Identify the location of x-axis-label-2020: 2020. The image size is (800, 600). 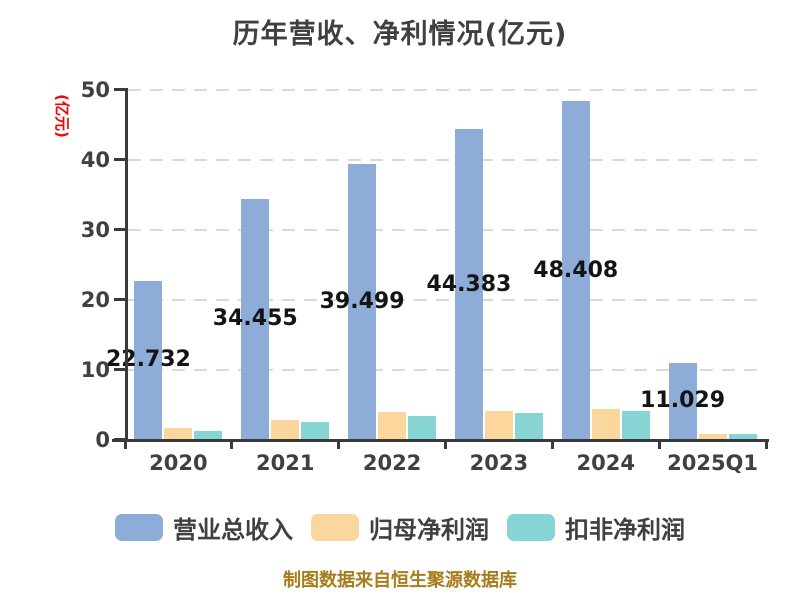
(178, 463).